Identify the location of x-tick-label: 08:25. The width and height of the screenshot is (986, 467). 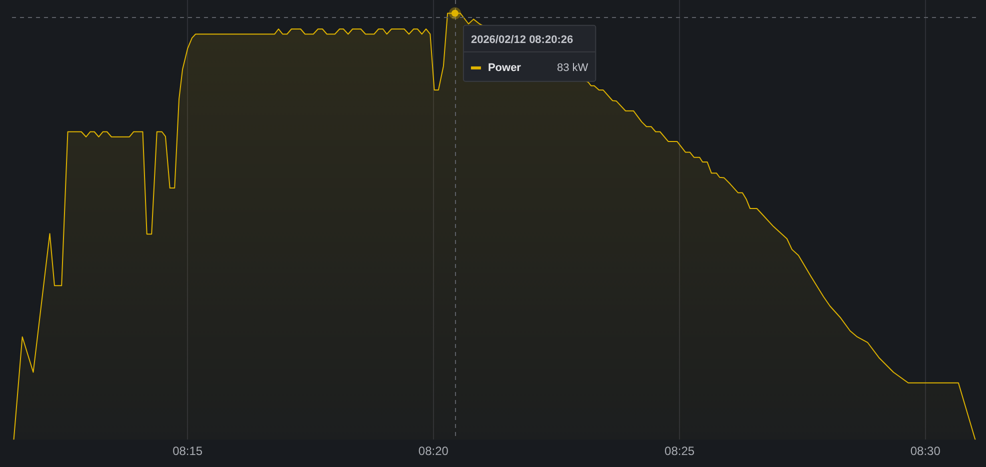
(679, 451).